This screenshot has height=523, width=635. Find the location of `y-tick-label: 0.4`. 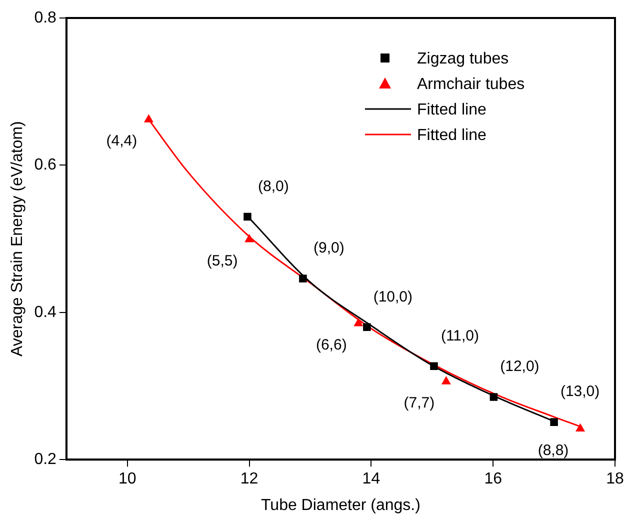

y-tick-label: 0.4 is located at coordinates (45, 312).